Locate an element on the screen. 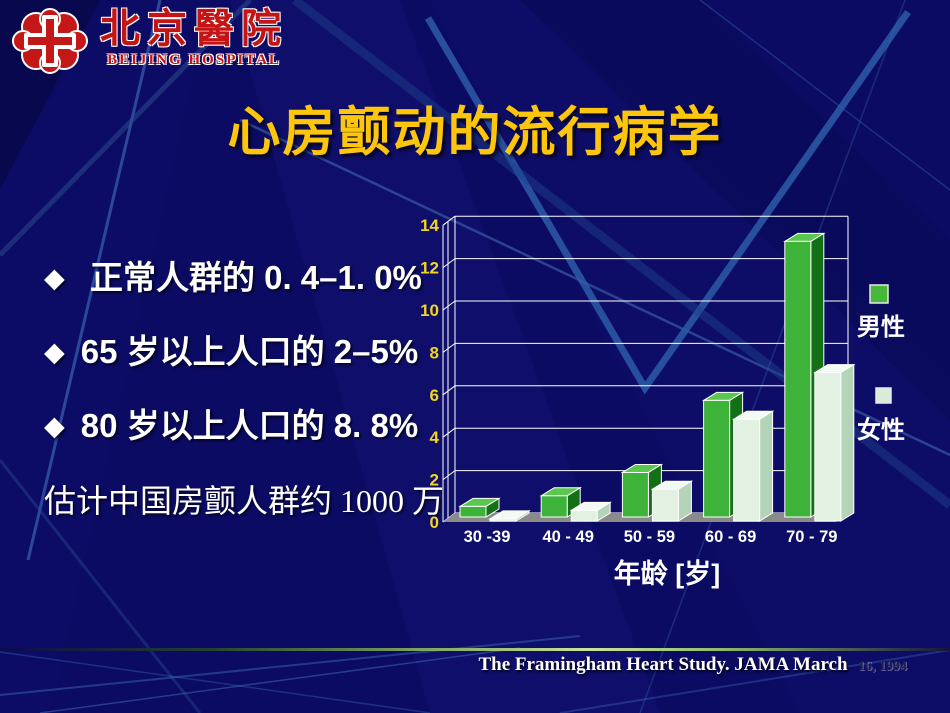  hospital-name-zh: 北京醫院 is located at coordinates (194, 28).